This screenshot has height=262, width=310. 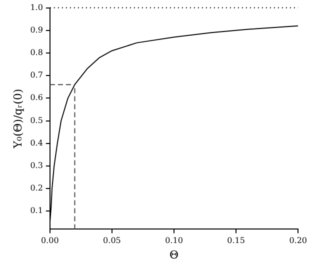 I want to click on x-tick-label: 0.10, so click(x=174, y=241).